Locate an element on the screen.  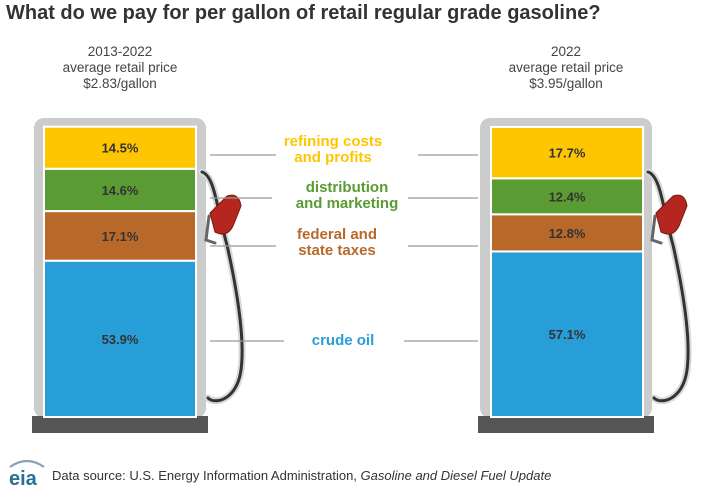
data-source-title: Gasoline and Diesel Fuel Update is located at coordinates (456, 475).